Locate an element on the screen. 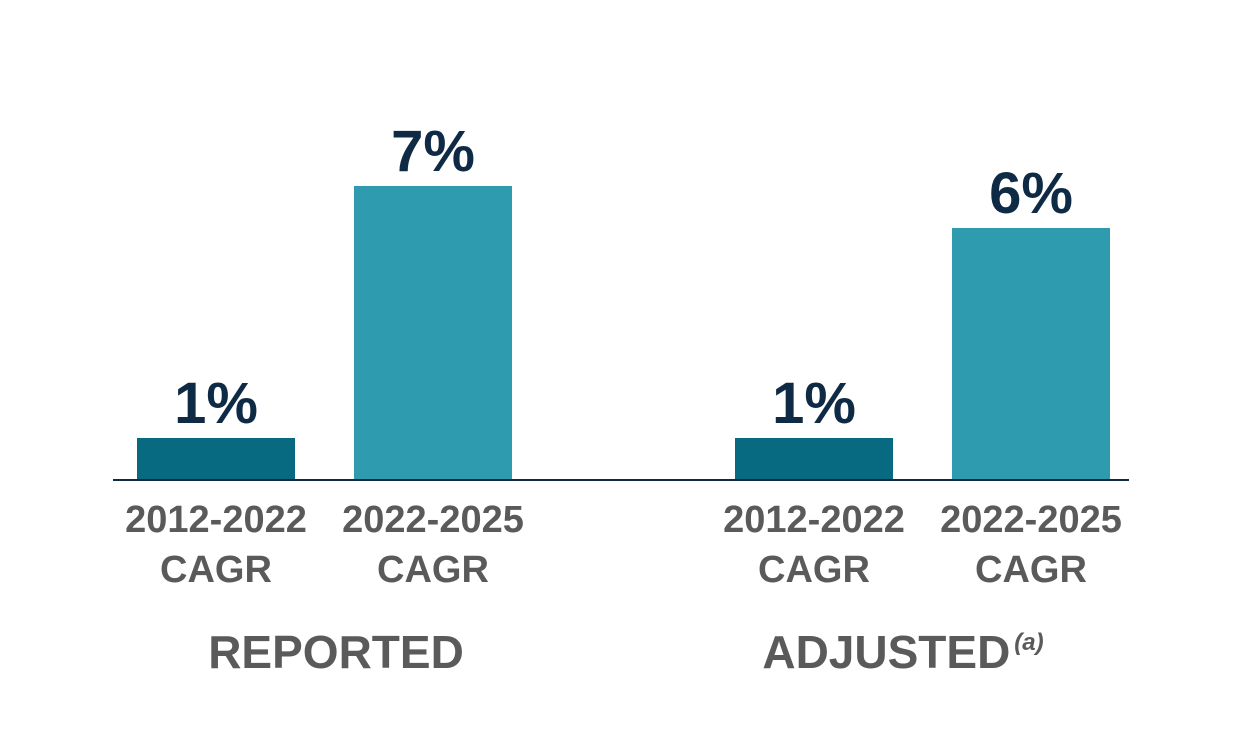 The image size is (1250, 729). group-label-adjusted: ADJUSTED (a) is located at coordinates (902, 652).